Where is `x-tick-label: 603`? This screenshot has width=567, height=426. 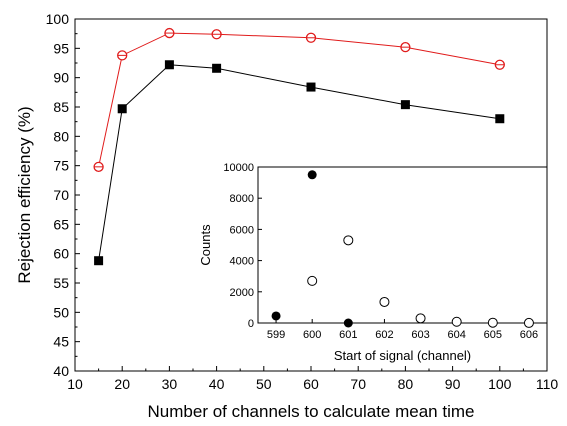 x-tick-label: 603 is located at coordinates (420, 335).